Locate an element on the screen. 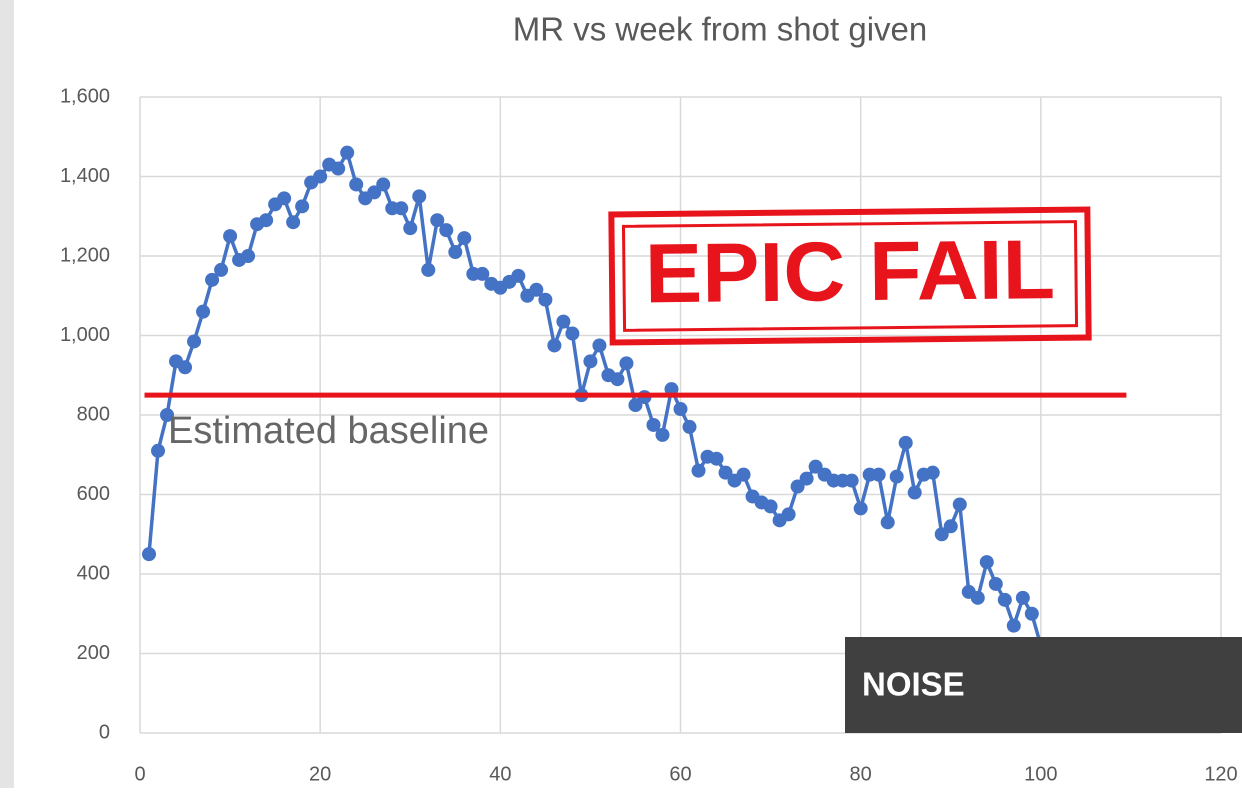 The width and height of the screenshot is (1242, 793). y-tick-label: 200 is located at coordinates (93, 653).